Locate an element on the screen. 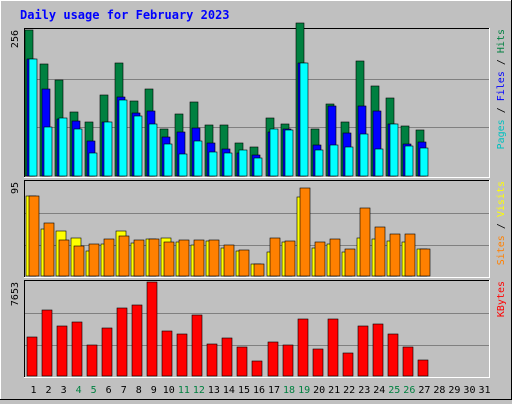 The width and height of the screenshot is (512, 404). day-label-5: 5 is located at coordinates (94, 390).